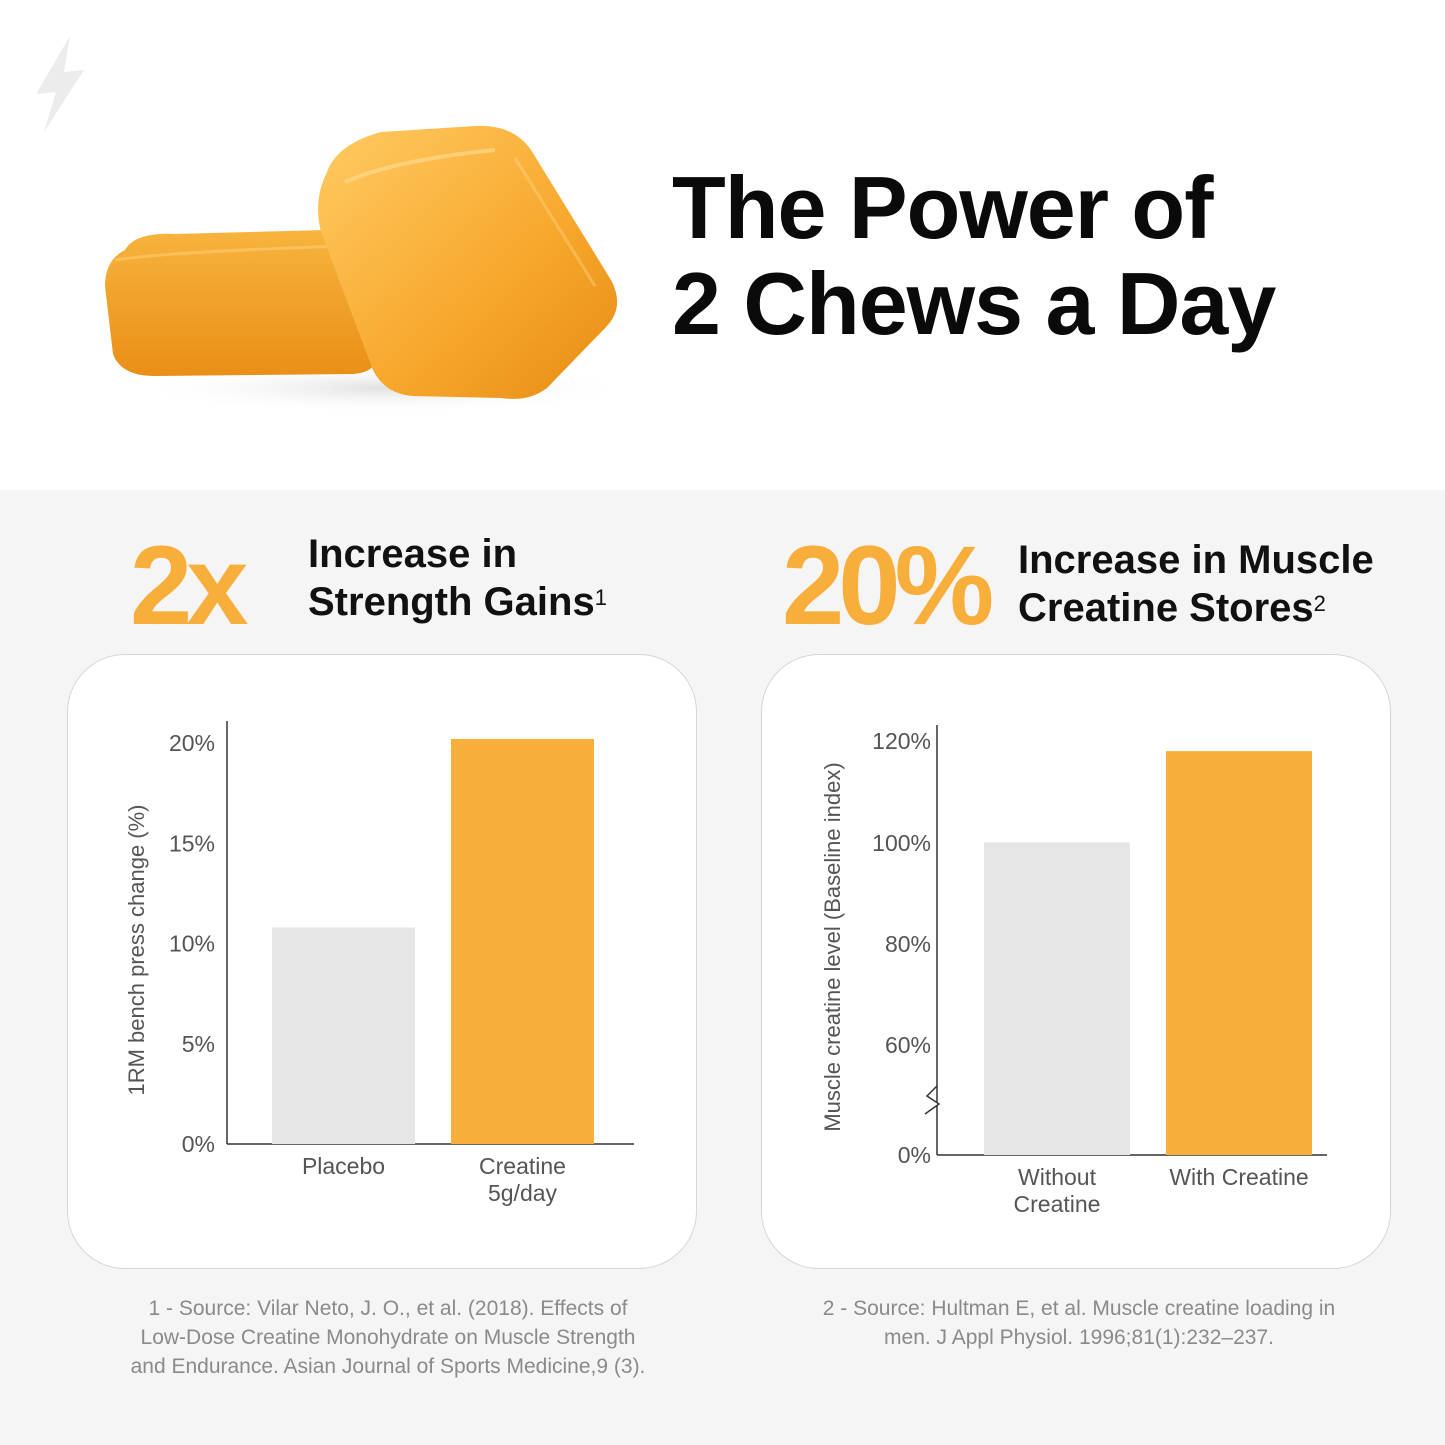 This screenshot has height=1445, width=1445. Describe the element at coordinates (192, 944) in the screenshot. I see `y-tick-label: 10%` at that location.